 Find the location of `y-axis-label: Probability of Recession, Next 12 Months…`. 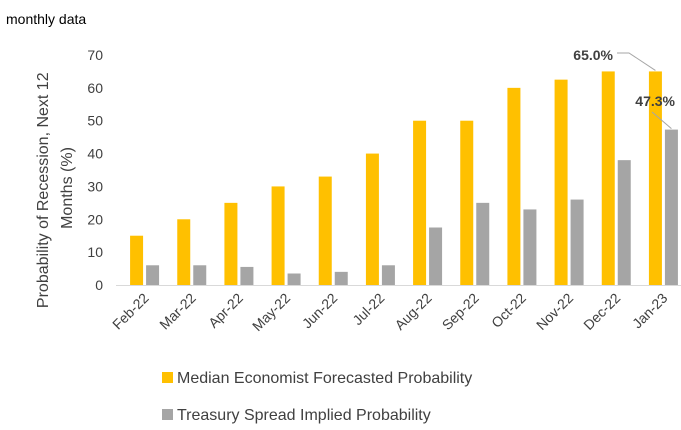

y-axis-label: Probability of Recession, Next 12 Months… is located at coordinates (55, 188).